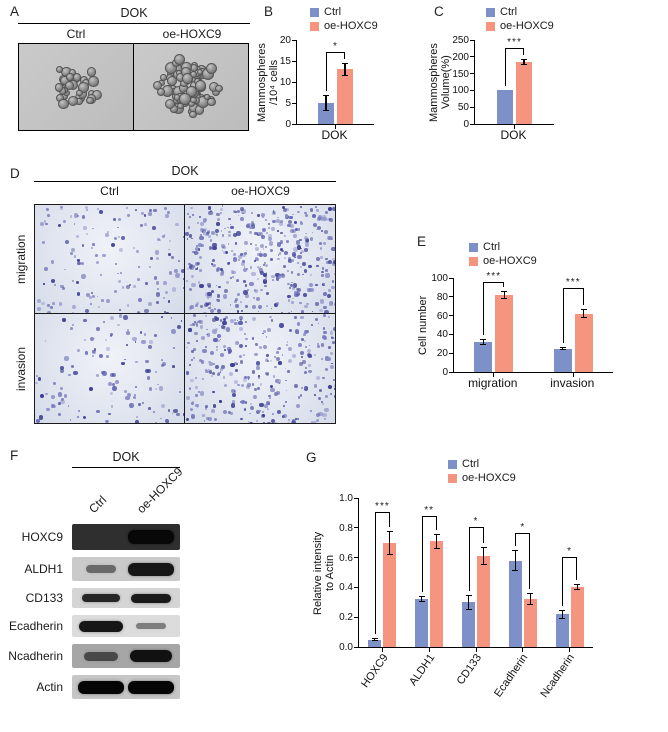  What do you see at coordinates (466, 124) in the screenshot?
I see `y-tick-label: 0` at bounding box center [466, 124].